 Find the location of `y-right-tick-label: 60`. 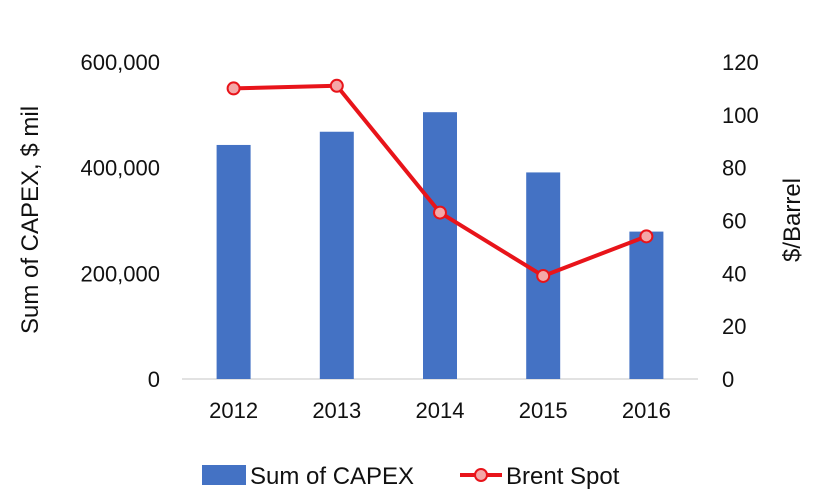

y-right-tick-label: 60 is located at coordinates (734, 221).